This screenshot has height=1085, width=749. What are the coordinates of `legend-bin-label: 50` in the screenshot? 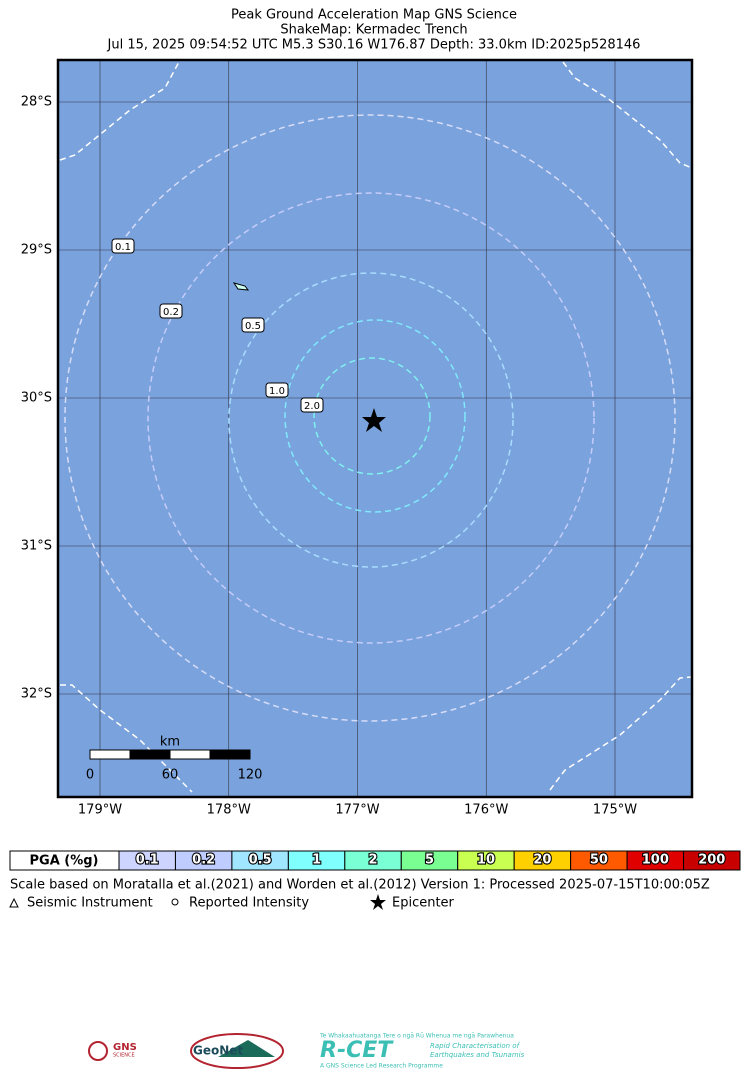 It's located at (599, 860).